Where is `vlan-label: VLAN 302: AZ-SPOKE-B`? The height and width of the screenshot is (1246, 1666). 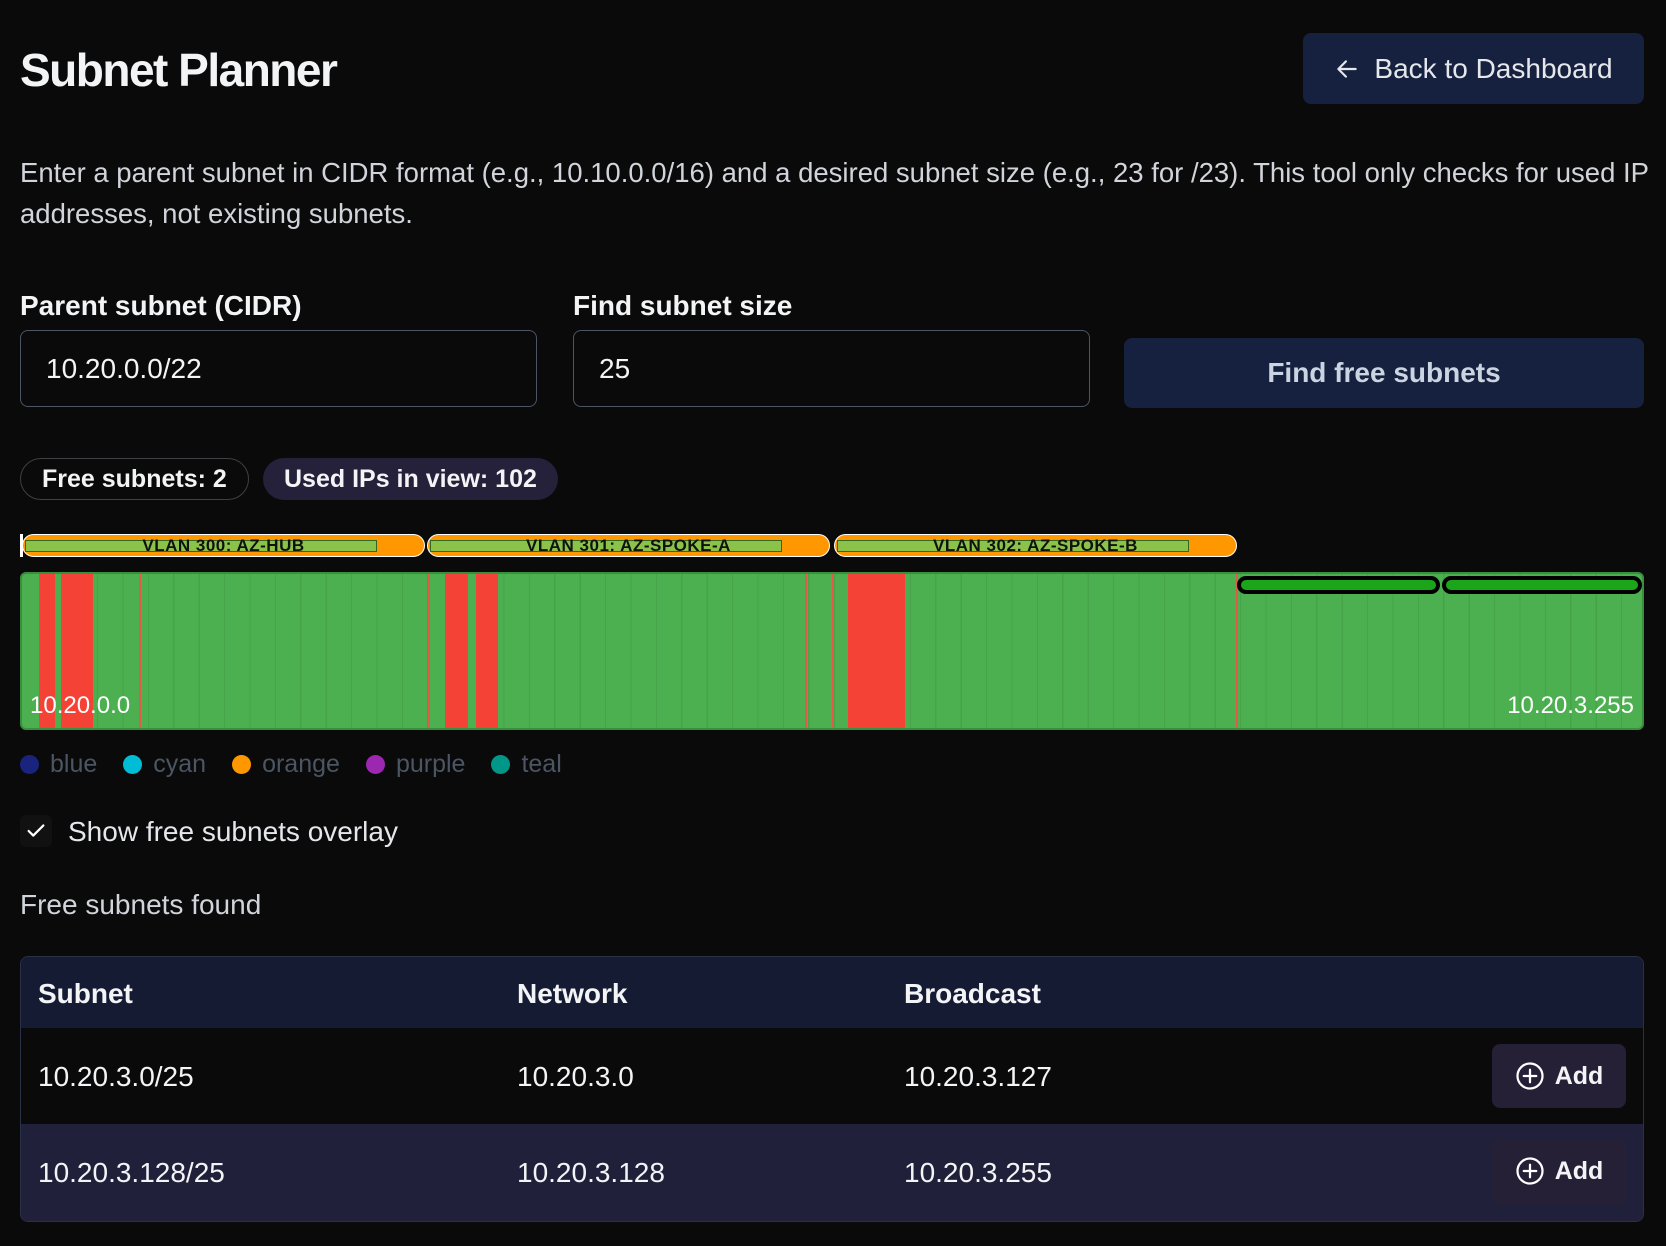
vlan-label: VLAN 302: AZ-SPOKE-B is located at coordinates (1035, 545).